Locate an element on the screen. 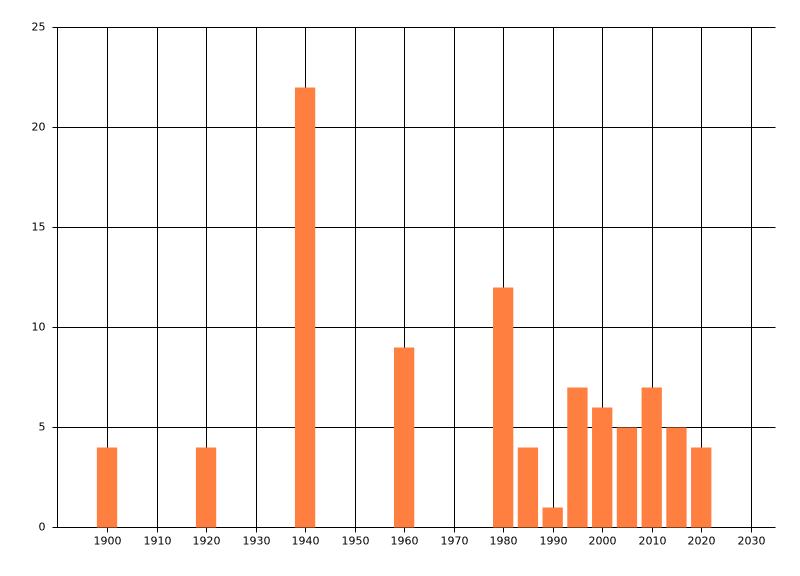 Image resolution: width=800 pixels, height=576 pixels. y-tick-label: 25 is located at coordinates (39, 27).